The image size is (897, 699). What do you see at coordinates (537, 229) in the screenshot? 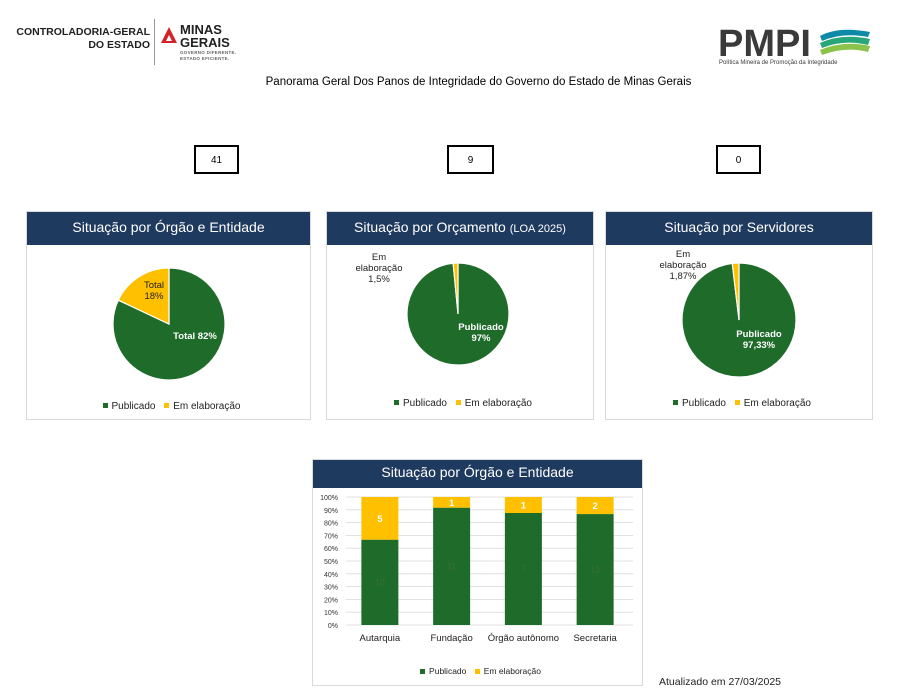
I see `chart-title-suffix: (LOA 2025)` at bounding box center [537, 229].